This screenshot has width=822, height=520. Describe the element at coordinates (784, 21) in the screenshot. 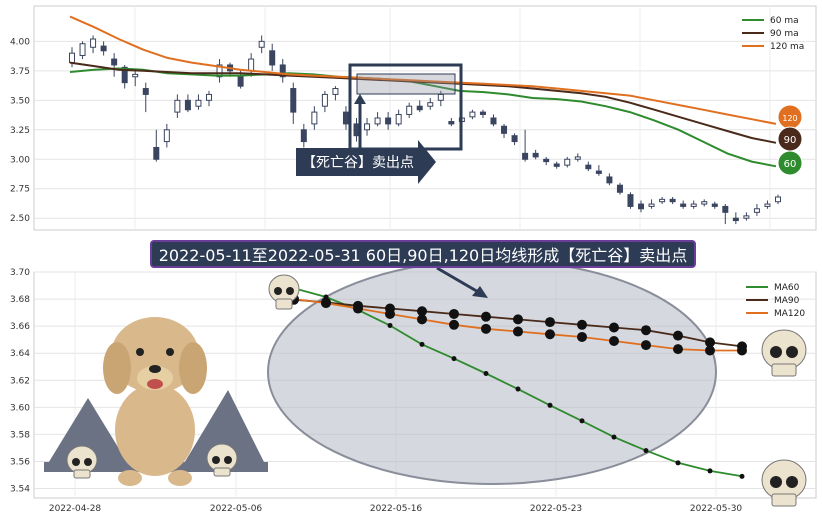

I see `legend-label: 60 ma` at that location.